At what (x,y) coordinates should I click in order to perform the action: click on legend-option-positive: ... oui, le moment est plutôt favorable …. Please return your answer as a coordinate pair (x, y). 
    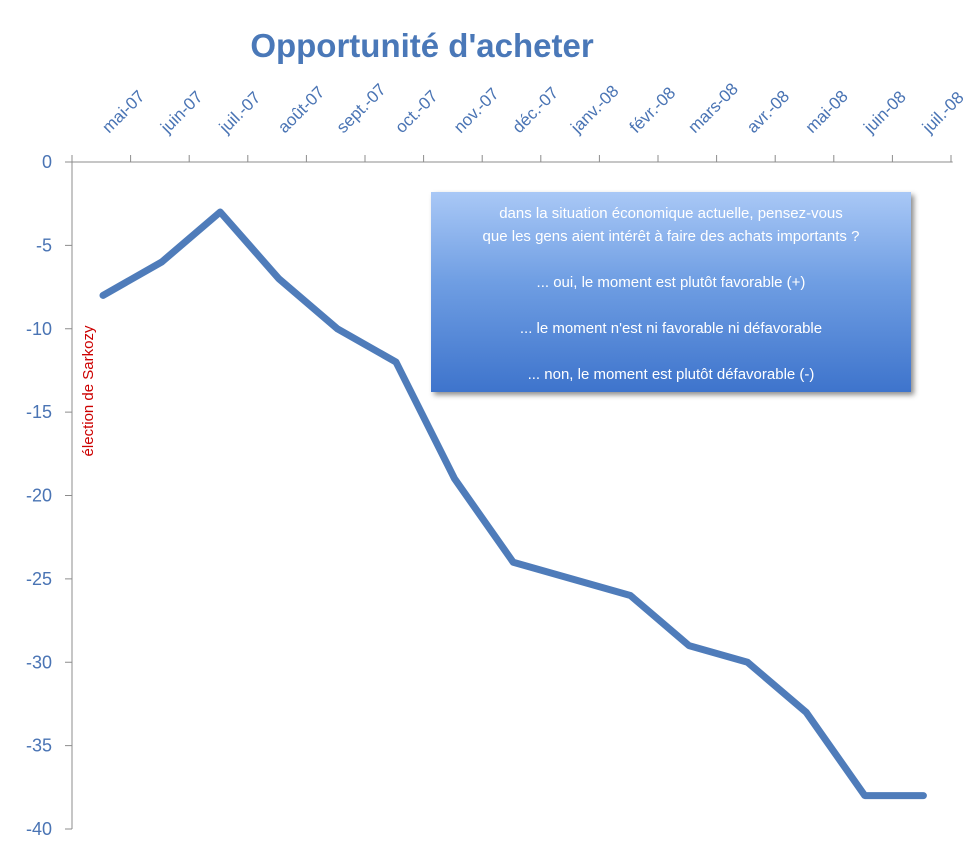
    Looking at the image, I should click on (671, 282).